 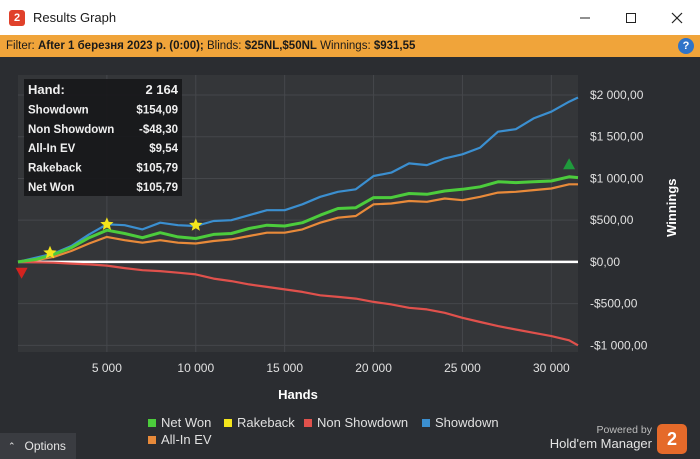 I want to click on close-icon, so click(x=677, y=17).